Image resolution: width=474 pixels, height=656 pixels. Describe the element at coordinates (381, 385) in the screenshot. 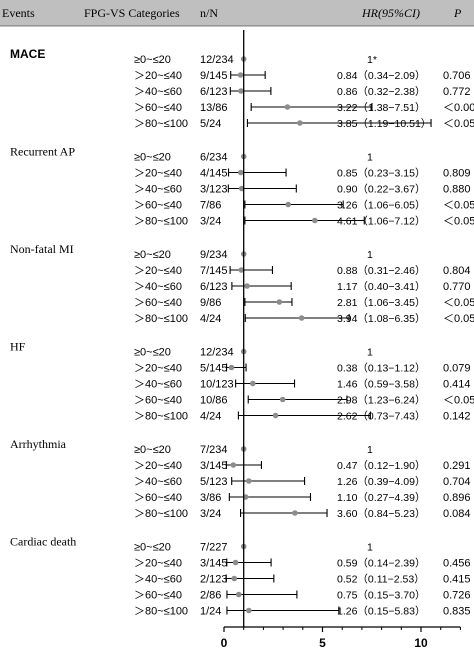

I see `hr-ci-label: 1.46（0.59−3.58）` at that location.